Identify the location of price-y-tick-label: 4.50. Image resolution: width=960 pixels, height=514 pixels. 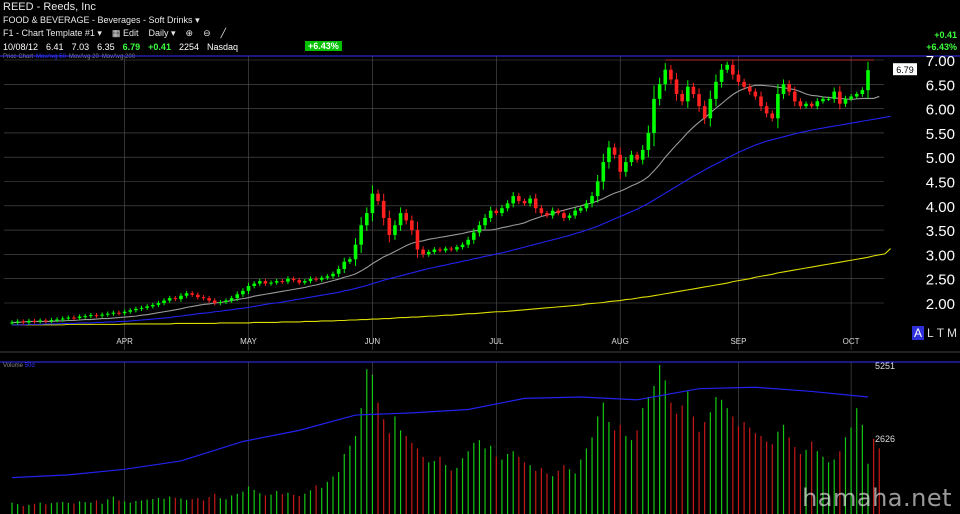
(940, 183).